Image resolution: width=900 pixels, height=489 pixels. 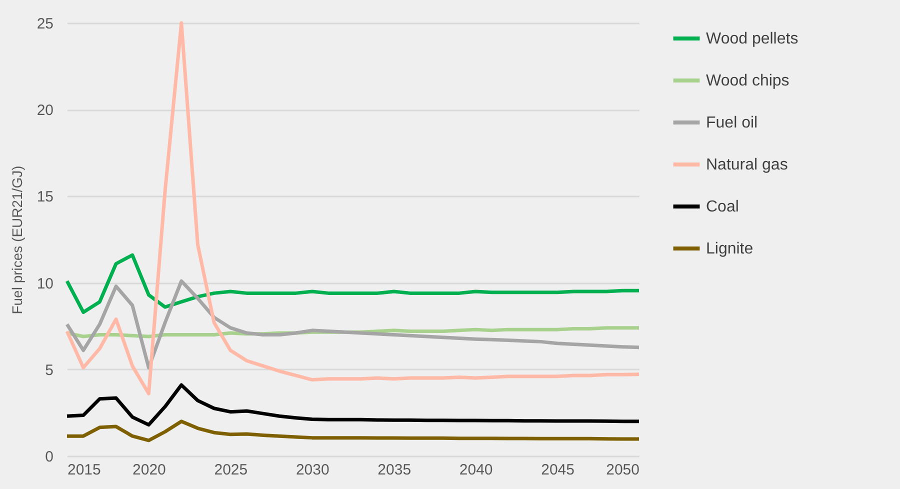 I want to click on y-axis-title: Fuel prices (EUR21/GJ), so click(x=16, y=240).